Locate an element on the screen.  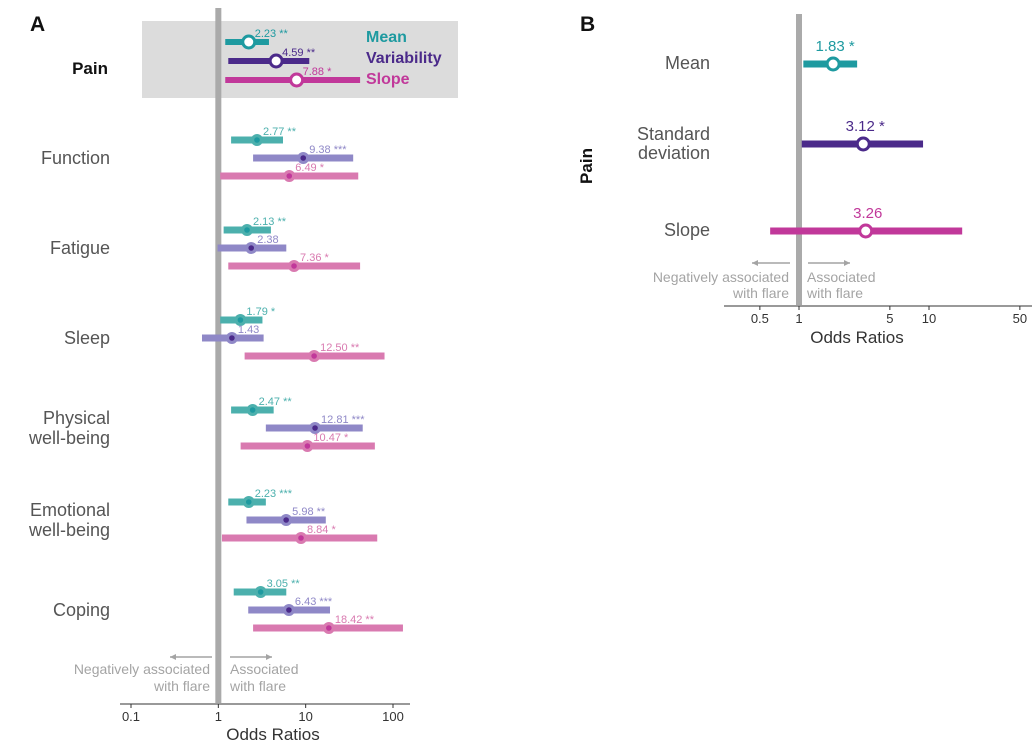
value-label-sleep-slope: 12.50 ** is located at coordinates (340, 348).